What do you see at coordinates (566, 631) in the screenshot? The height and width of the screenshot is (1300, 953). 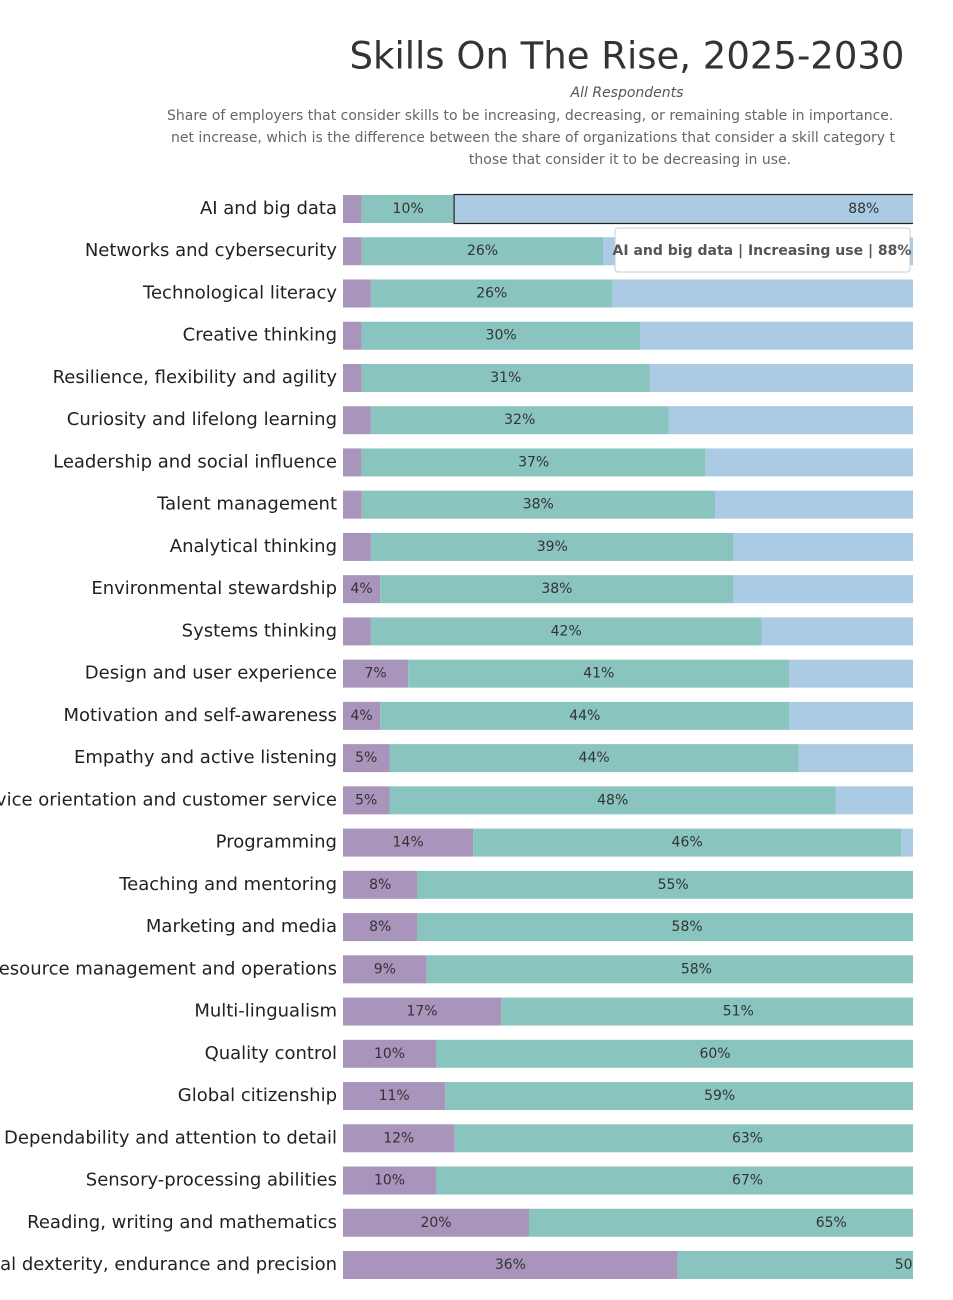 I see `value-label: 42%` at bounding box center [566, 631].